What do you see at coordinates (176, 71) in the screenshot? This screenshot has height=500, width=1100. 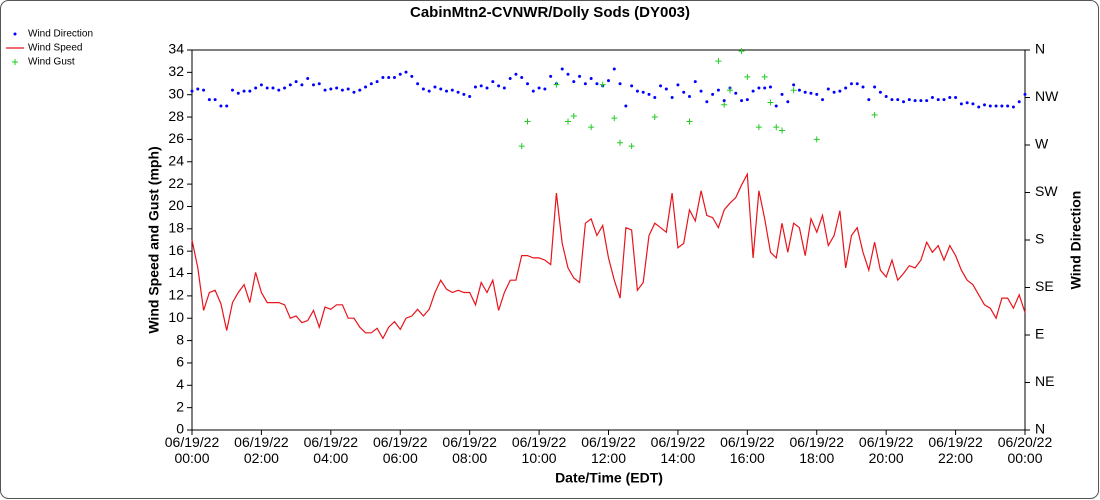 I see `y-tick-label: 32` at bounding box center [176, 71].